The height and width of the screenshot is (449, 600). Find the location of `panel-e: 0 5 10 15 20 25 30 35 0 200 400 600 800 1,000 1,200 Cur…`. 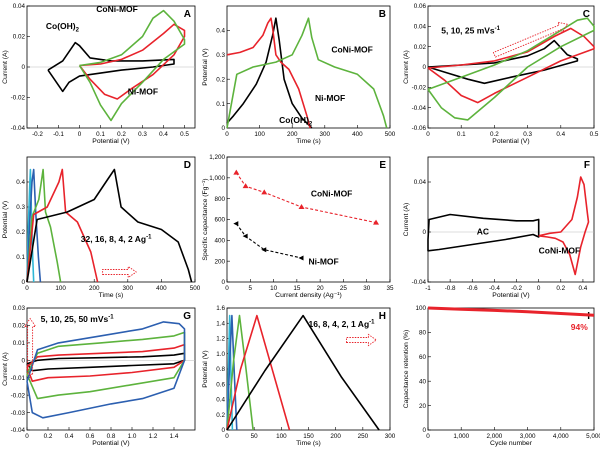

panel-e: 0 5 10 15 20 25 30 35 0 200 400 600 800 1,000 1,200 Cur… is located at coordinates (298, 226).